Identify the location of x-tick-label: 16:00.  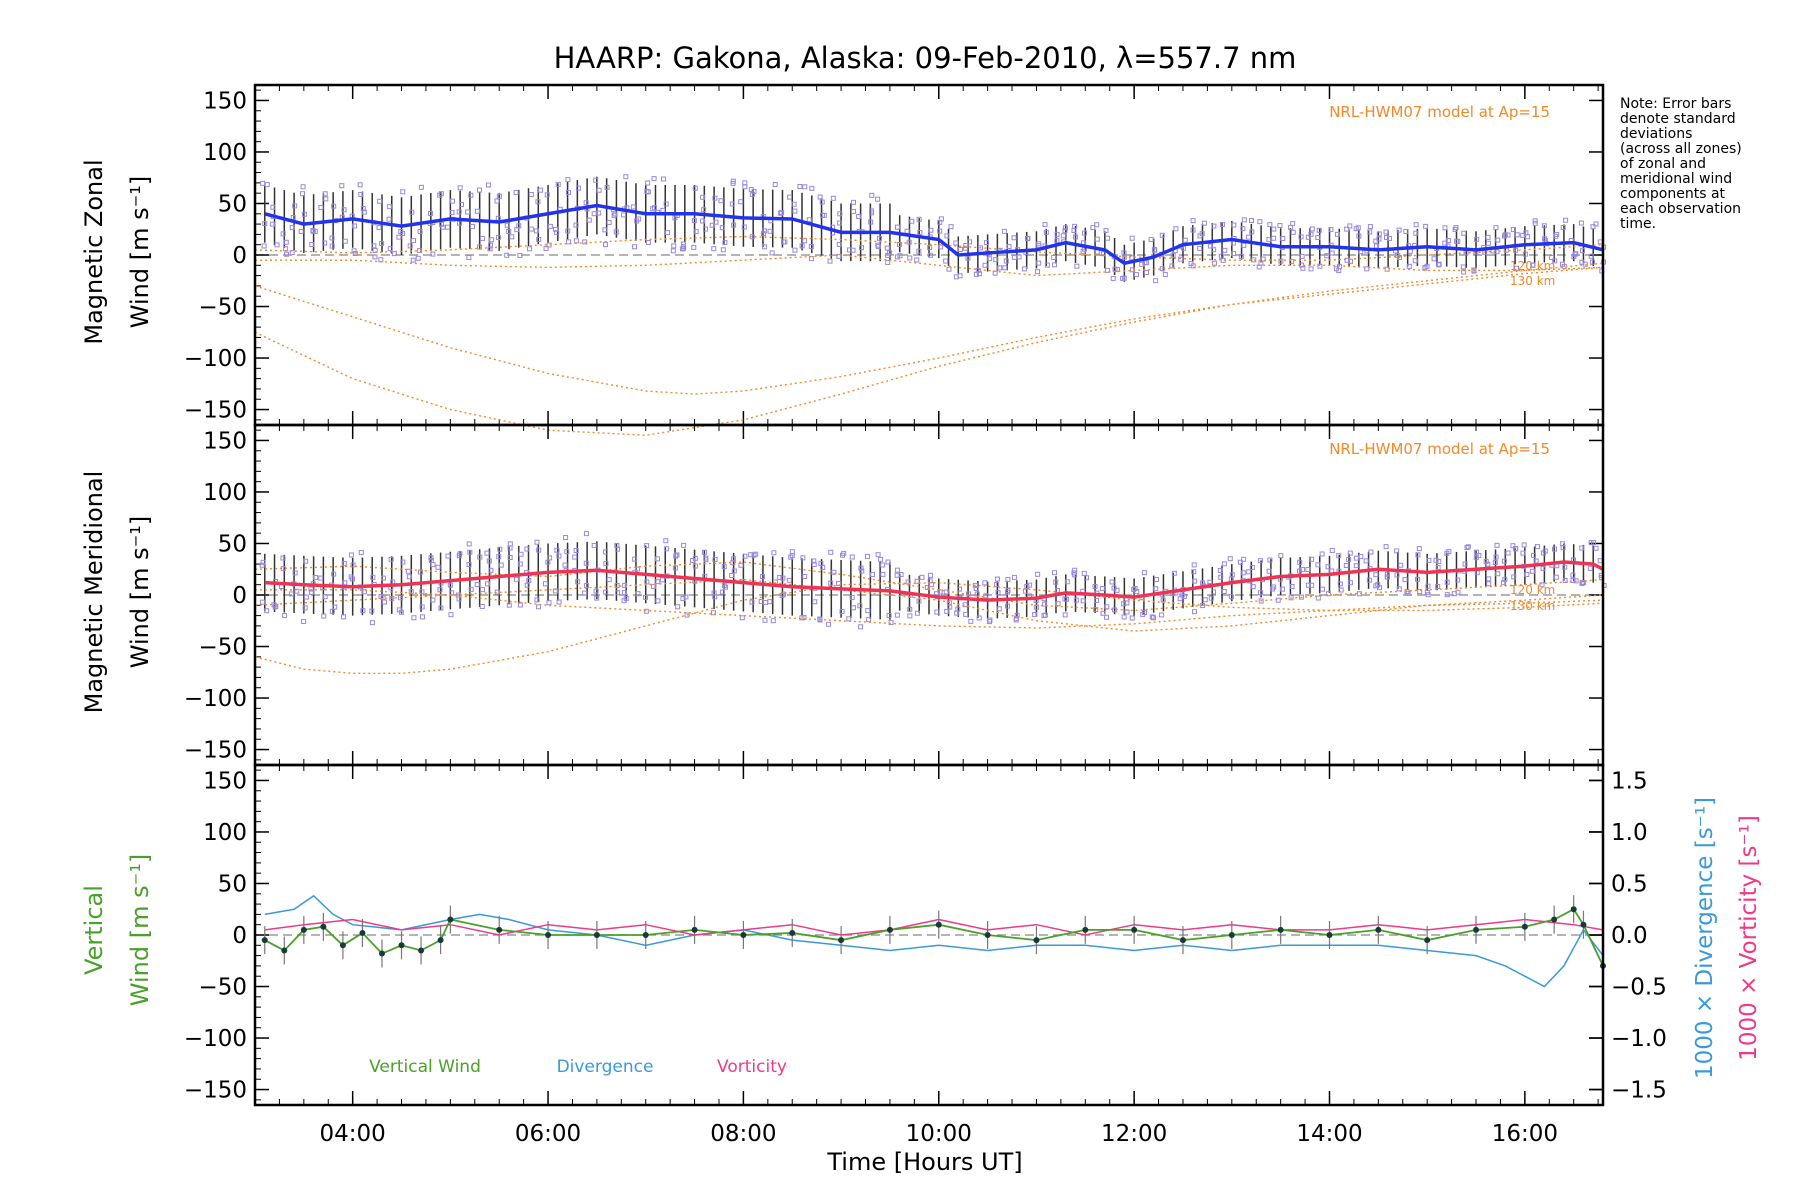
(1525, 1134).